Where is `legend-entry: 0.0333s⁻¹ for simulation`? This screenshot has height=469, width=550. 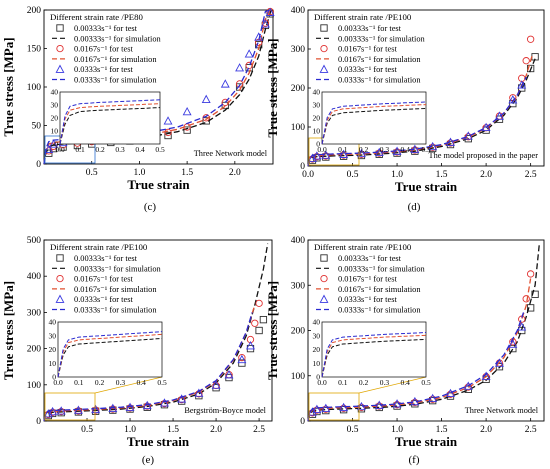 legend-entry: 0.0333s⁻¹ for simulation is located at coordinates (379, 310).